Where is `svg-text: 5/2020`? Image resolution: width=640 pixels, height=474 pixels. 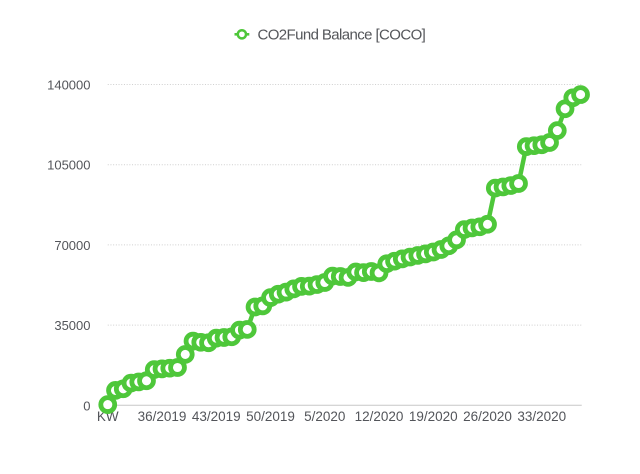 svg-text: 5/2020 is located at coordinates (324, 416).